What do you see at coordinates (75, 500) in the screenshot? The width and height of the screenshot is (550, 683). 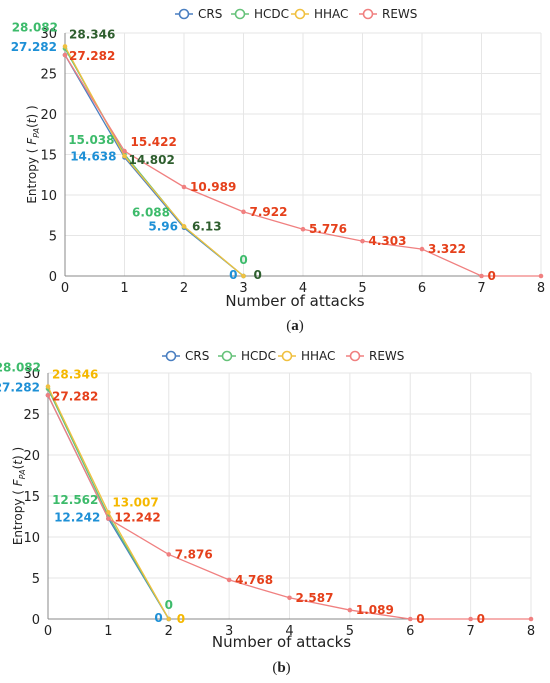 I see `data-label-hcdc: 12.562` at bounding box center [75, 500].